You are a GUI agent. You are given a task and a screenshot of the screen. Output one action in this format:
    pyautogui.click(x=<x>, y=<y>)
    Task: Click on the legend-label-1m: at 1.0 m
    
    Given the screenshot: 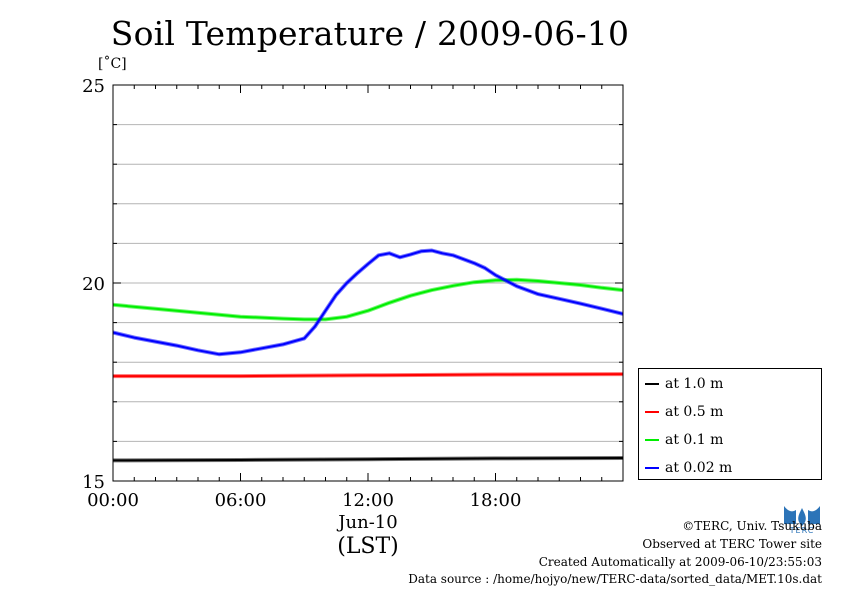 What is the action you would take?
    pyautogui.click(x=694, y=384)
    